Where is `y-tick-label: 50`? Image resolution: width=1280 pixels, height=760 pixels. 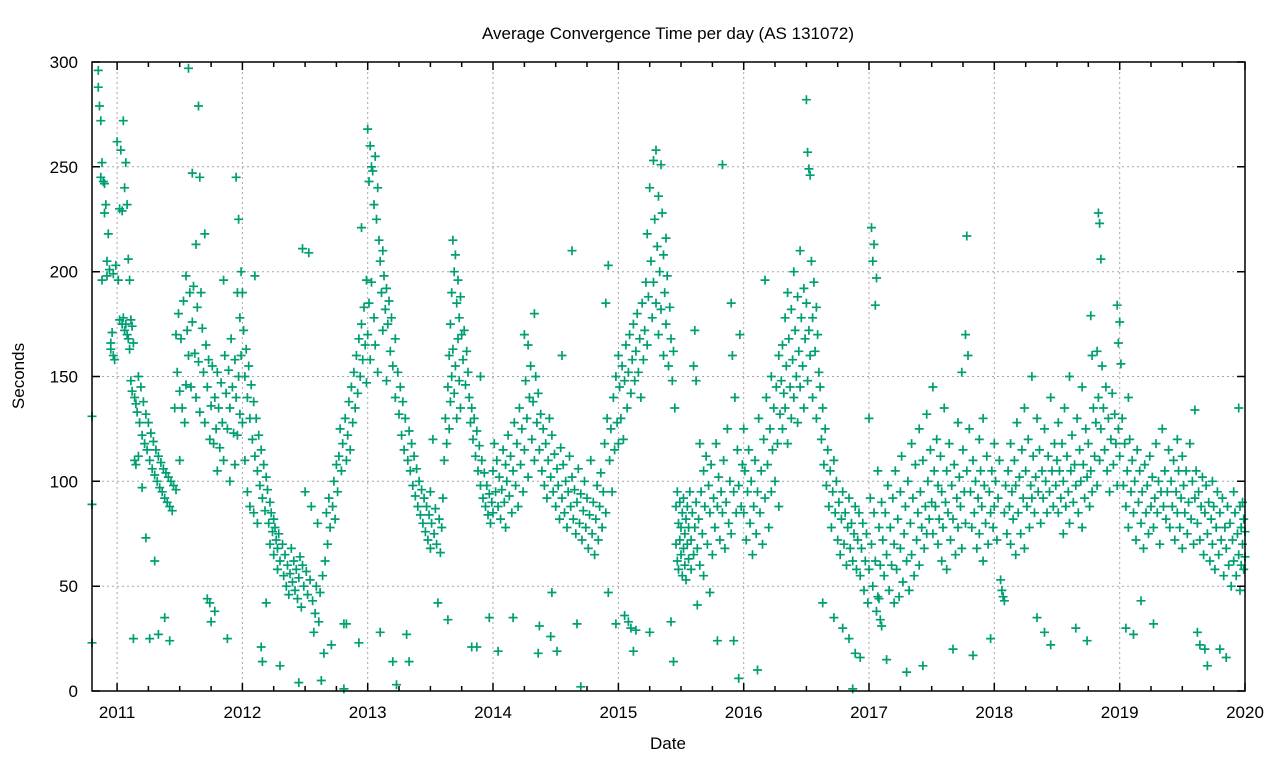 y-tick-label: 50 is located at coordinates (68, 586).